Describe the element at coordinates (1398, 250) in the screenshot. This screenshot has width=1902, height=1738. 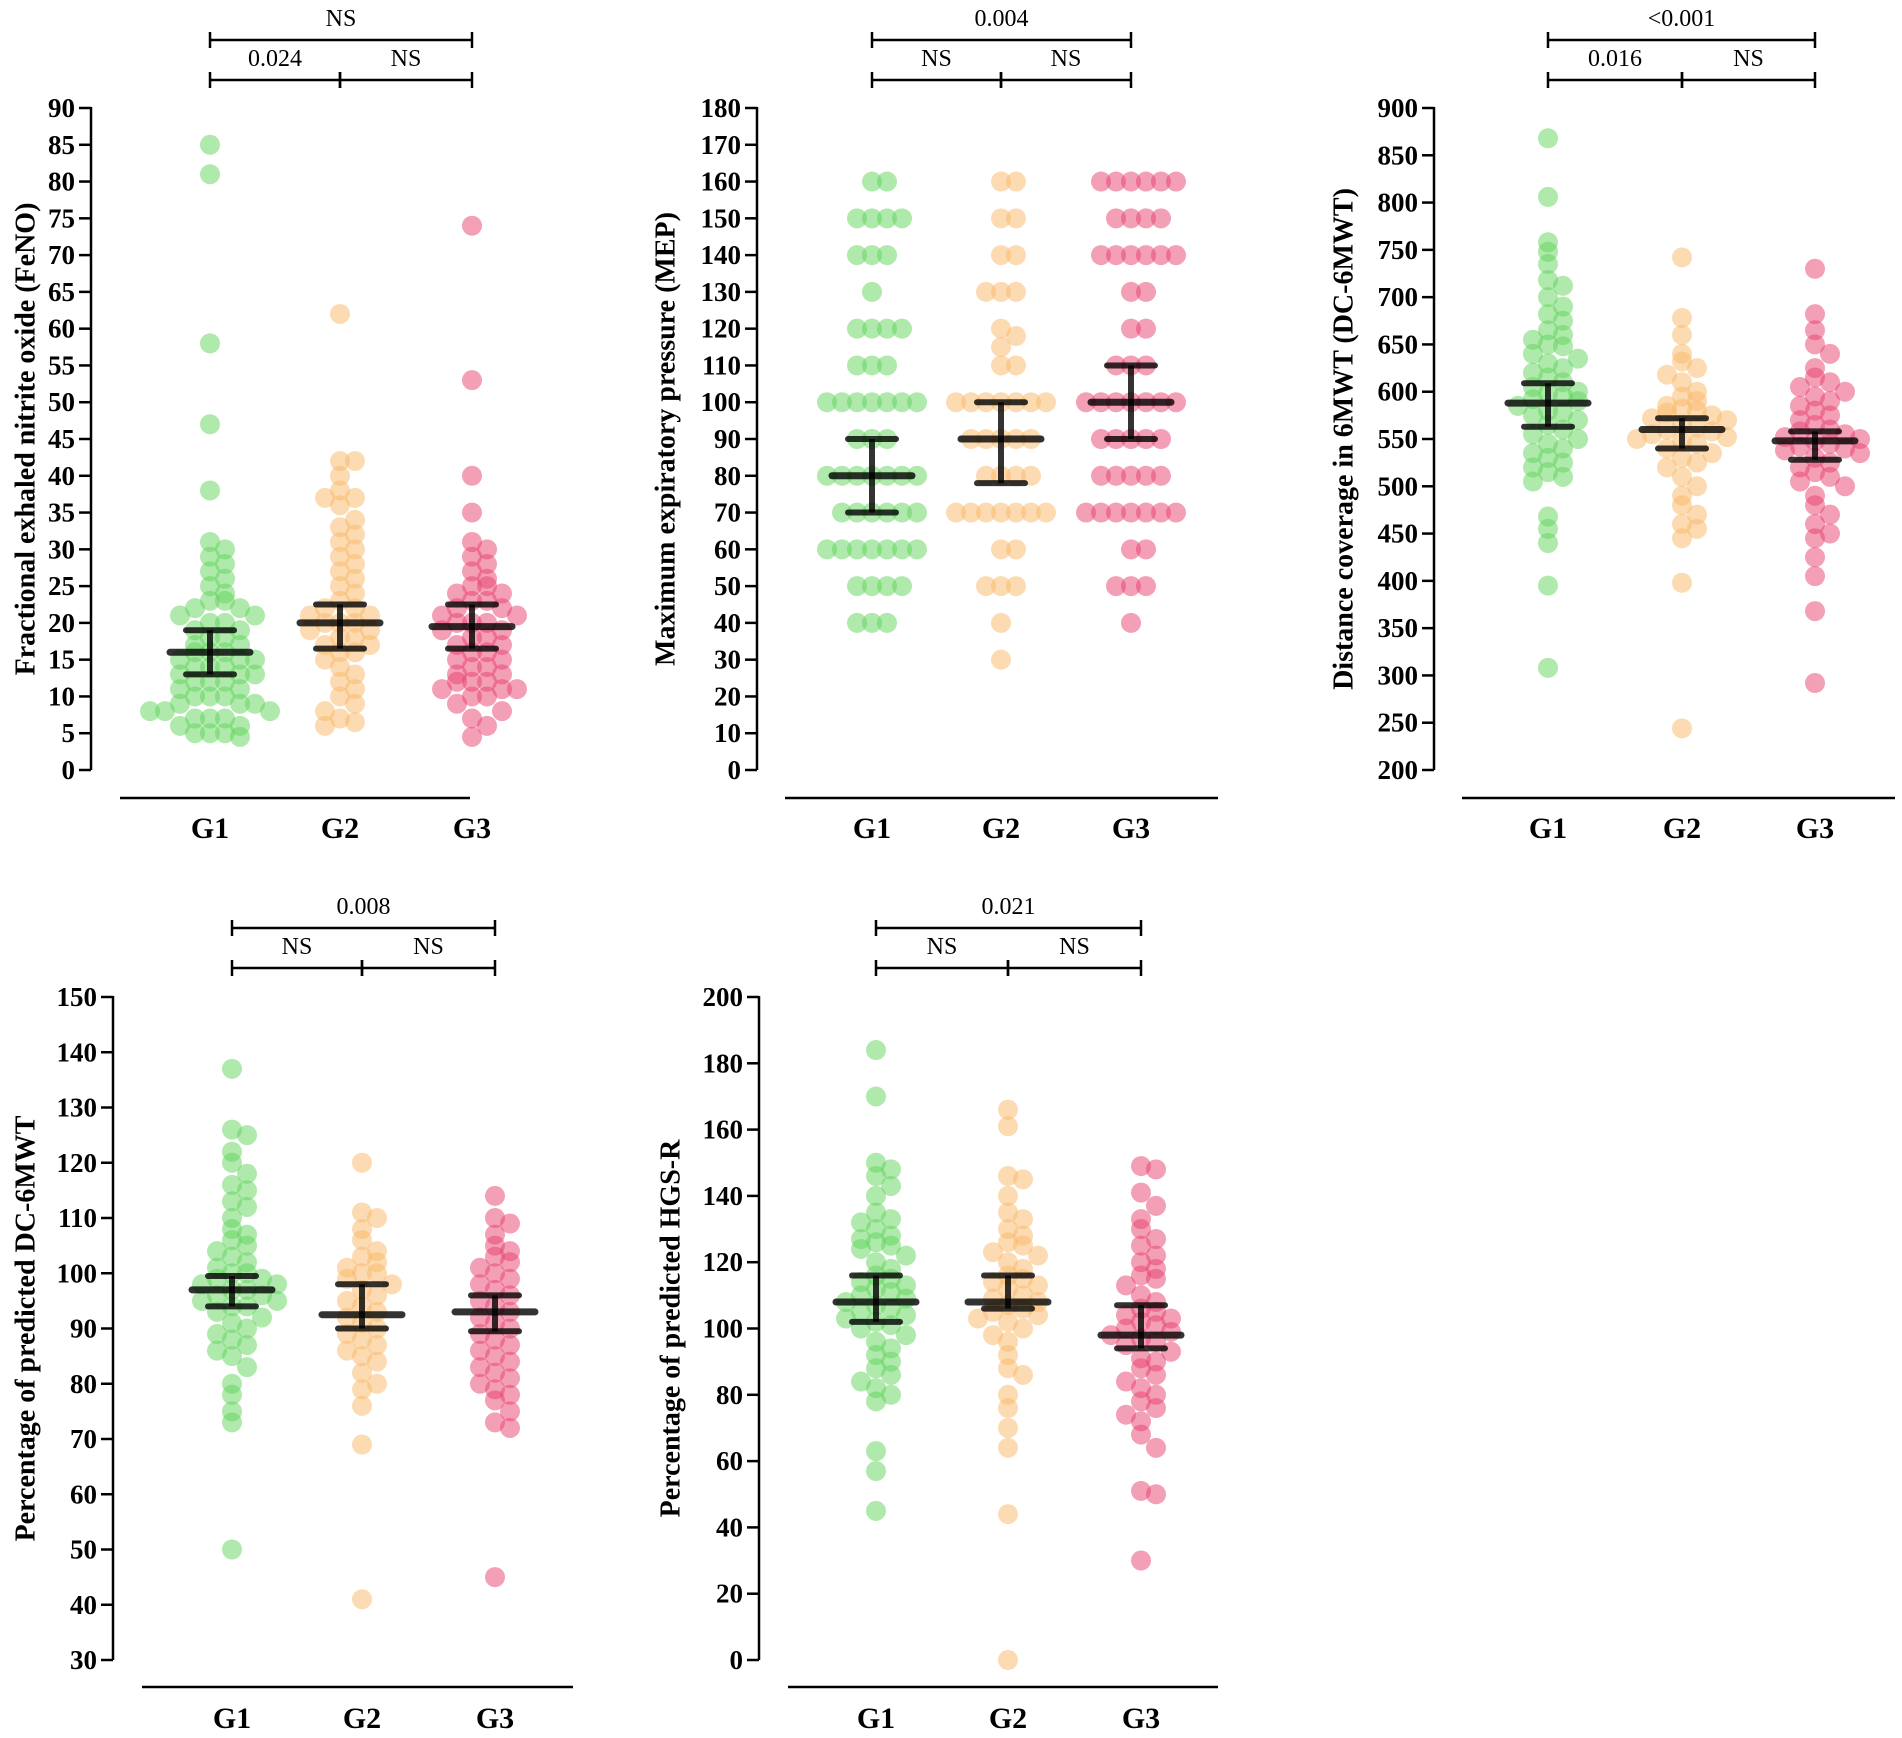
I see `y-tick-label: 750` at that location.